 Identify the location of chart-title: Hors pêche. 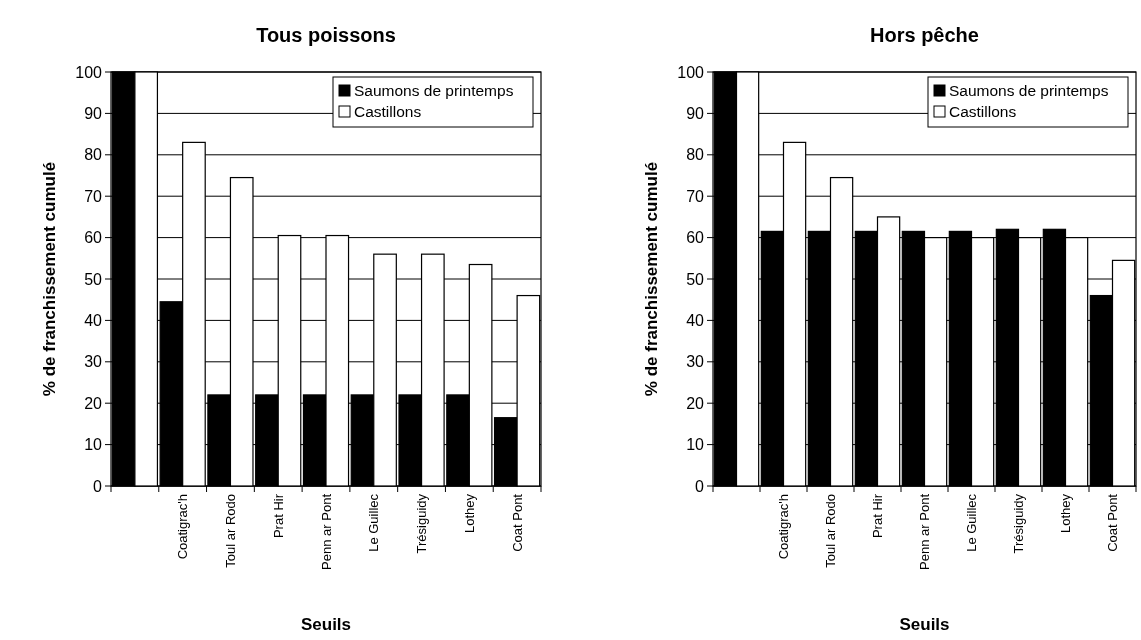
(924, 35).